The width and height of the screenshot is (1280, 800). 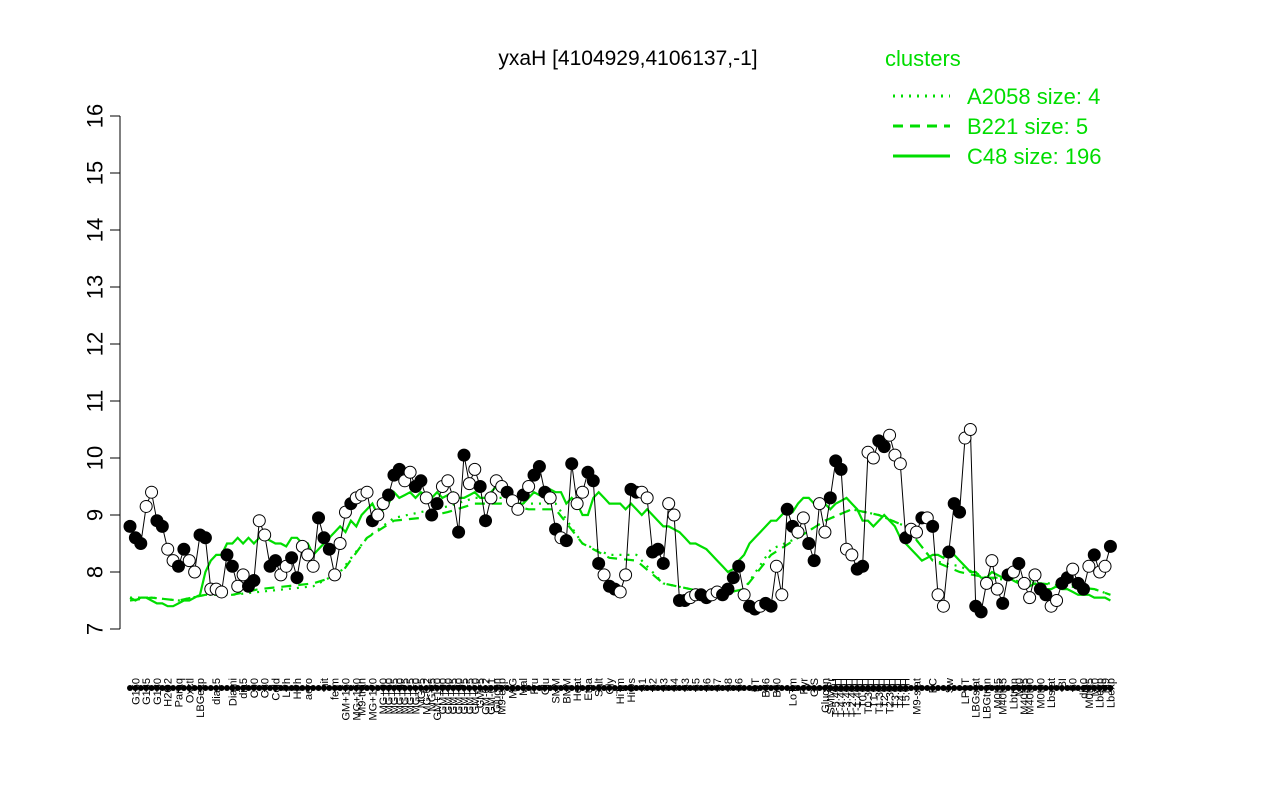 What do you see at coordinates (325, 684) in the screenshot?
I see `x-tick-label: nit` at bounding box center [325, 684].